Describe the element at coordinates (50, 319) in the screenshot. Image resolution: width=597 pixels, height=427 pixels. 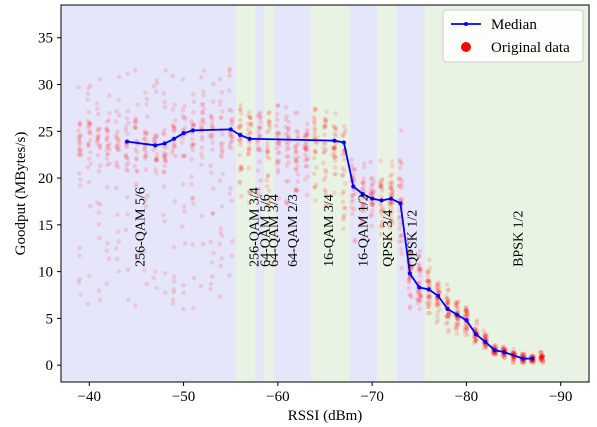
I see `y-tick-label: 5` at that location.